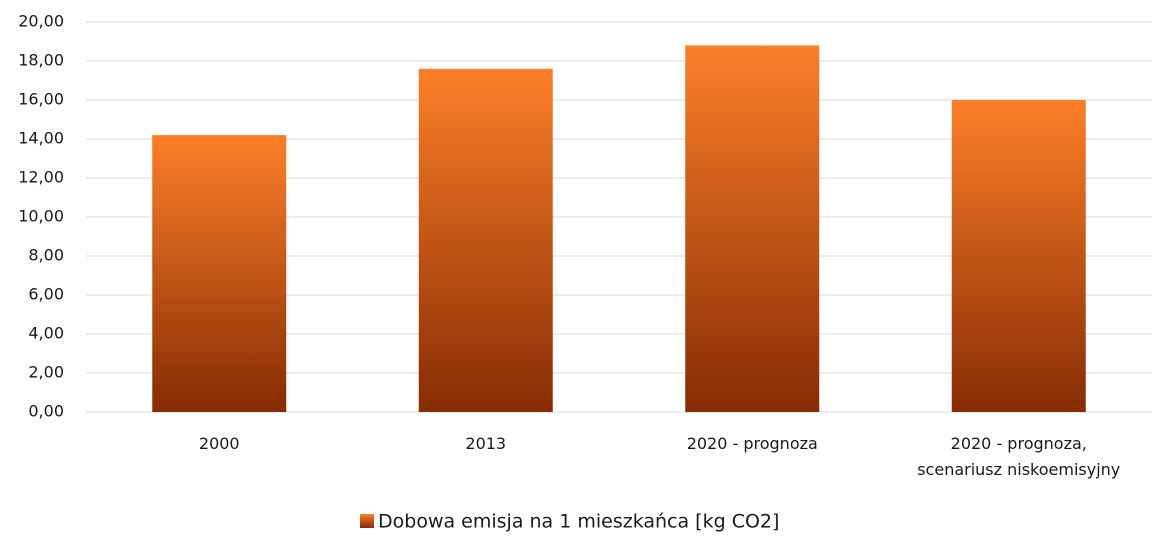 The width and height of the screenshot is (1154, 540). What do you see at coordinates (367, 521) in the screenshot?
I see `legend-swatch` at bounding box center [367, 521].